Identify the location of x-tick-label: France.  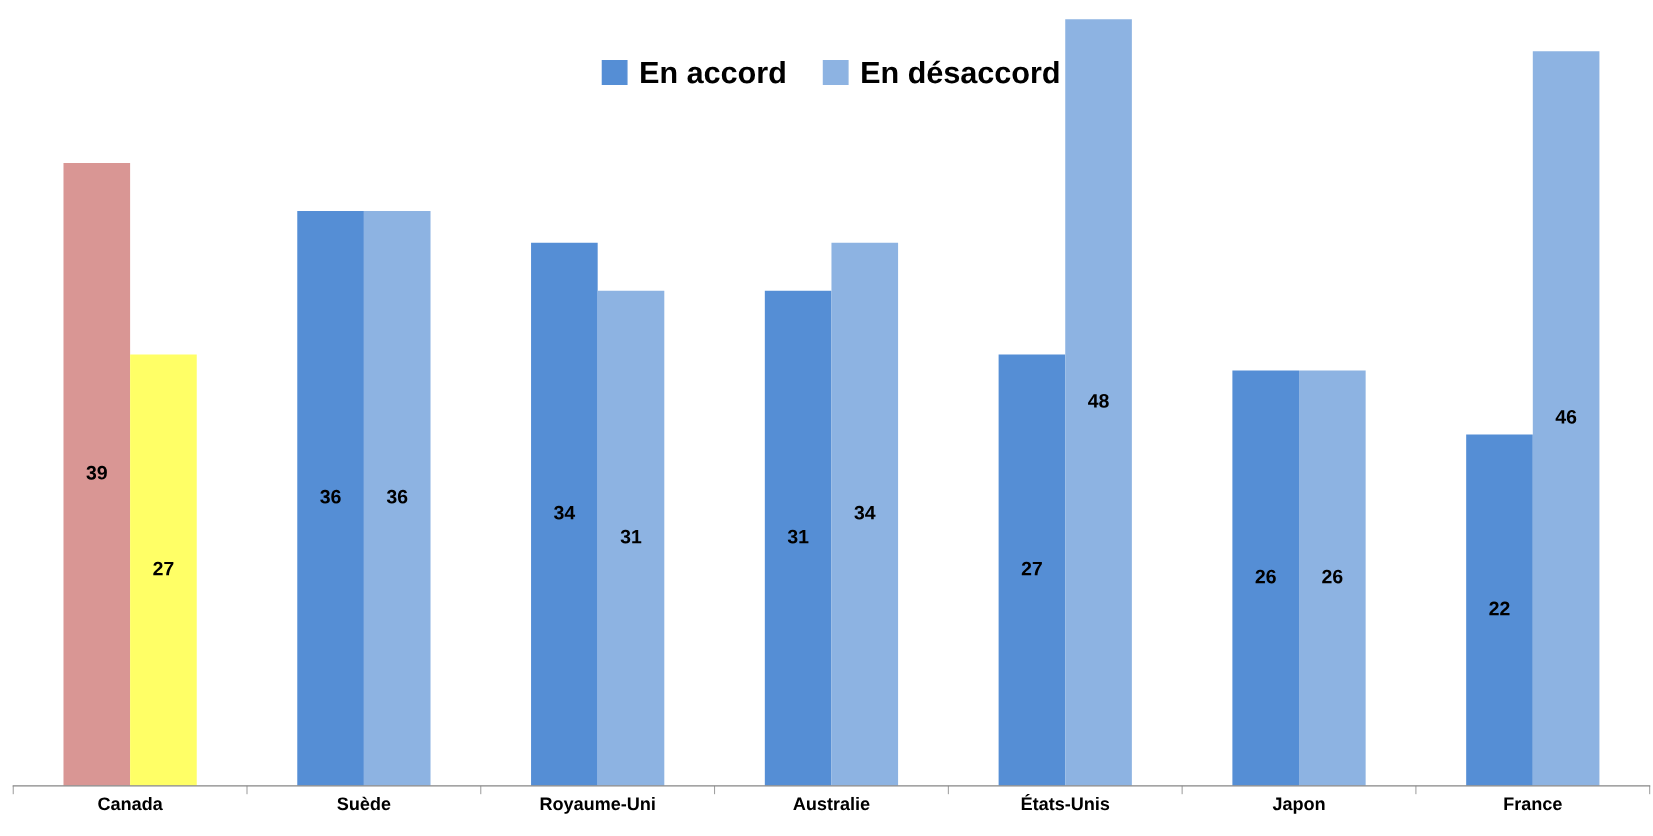
(1533, 804).